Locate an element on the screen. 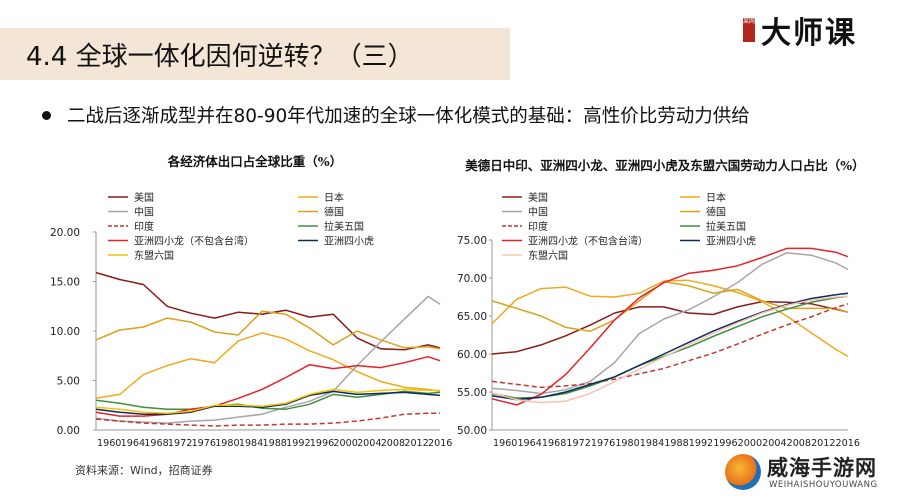 The image size is (901, 500). chart-0-legend-label: 中国 is located at coordinates (144, 212).